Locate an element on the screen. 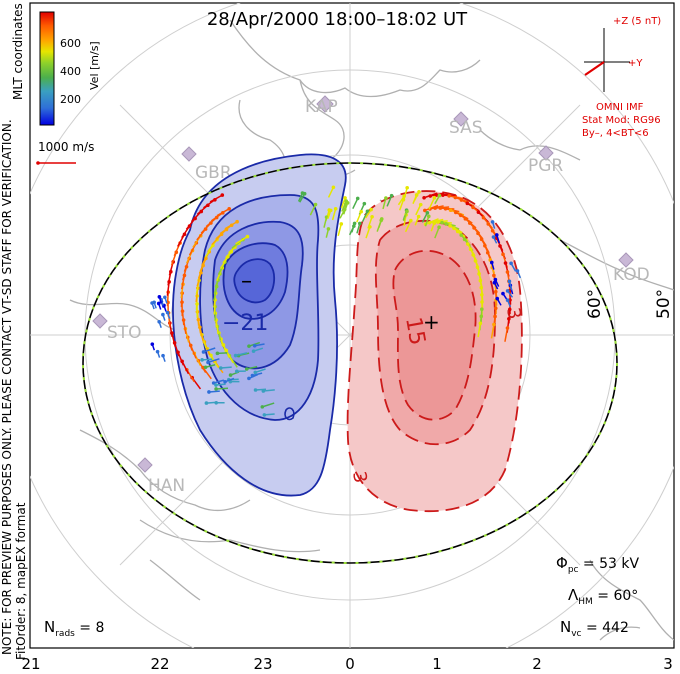 This screenshot has width=680, height=674. stat-nvc-value: = 442 is located at coordinates (605, 628).